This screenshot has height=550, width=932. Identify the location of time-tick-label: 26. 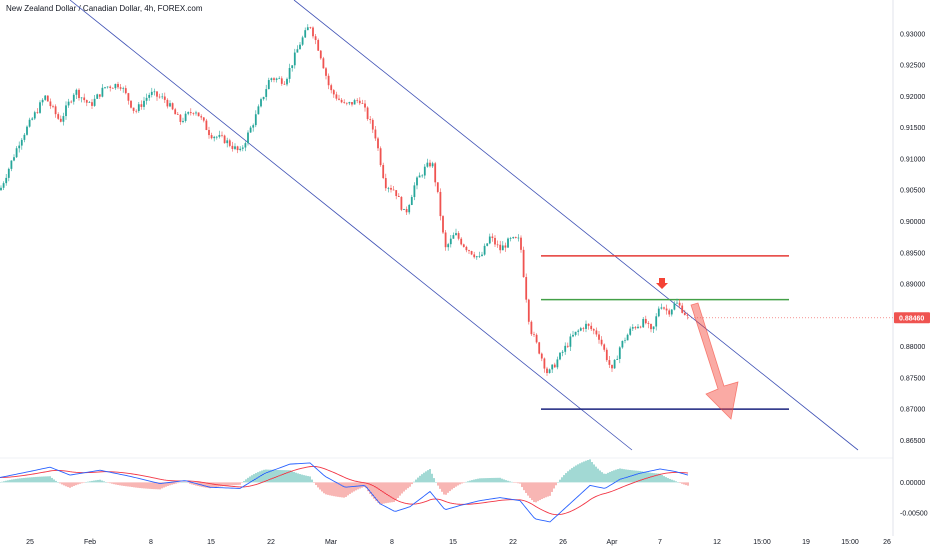
(563, 542).